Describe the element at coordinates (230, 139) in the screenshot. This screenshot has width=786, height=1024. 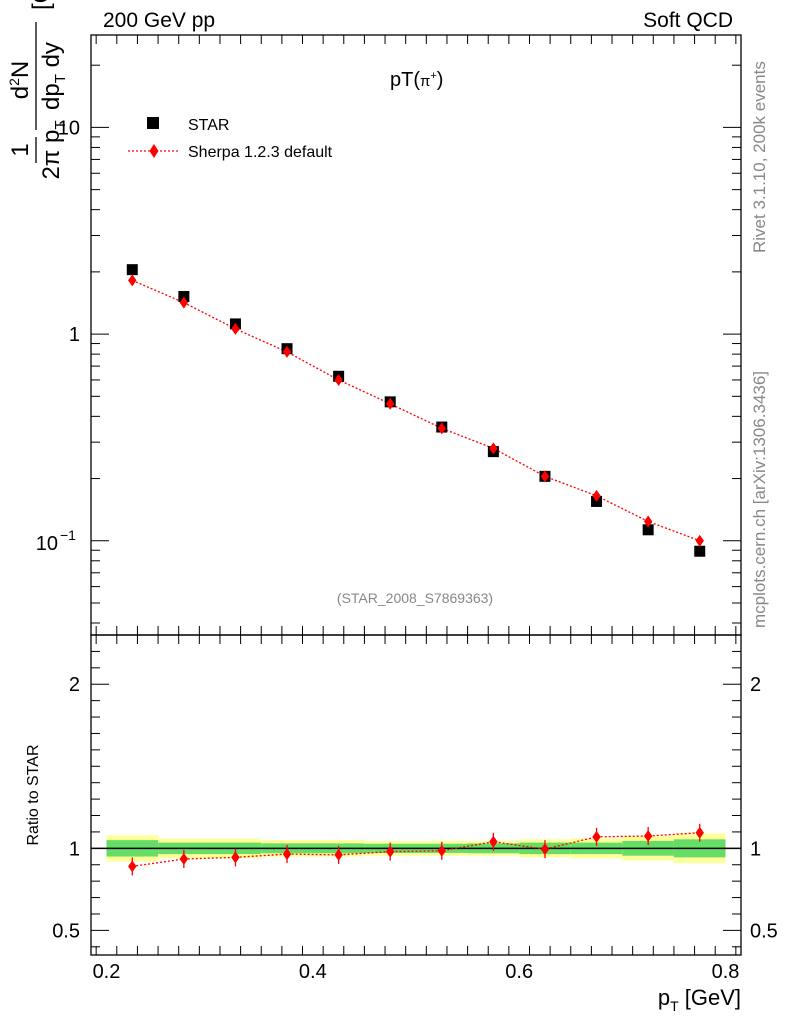
I see `legend: STAR Sherpa 1.2.3 default` at that location.